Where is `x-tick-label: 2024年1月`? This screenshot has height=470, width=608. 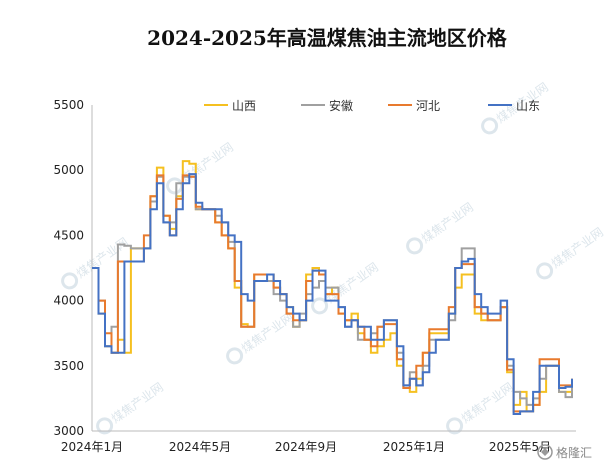 x-tick-label: 2024年1月 is located at coordinates (92, 447).